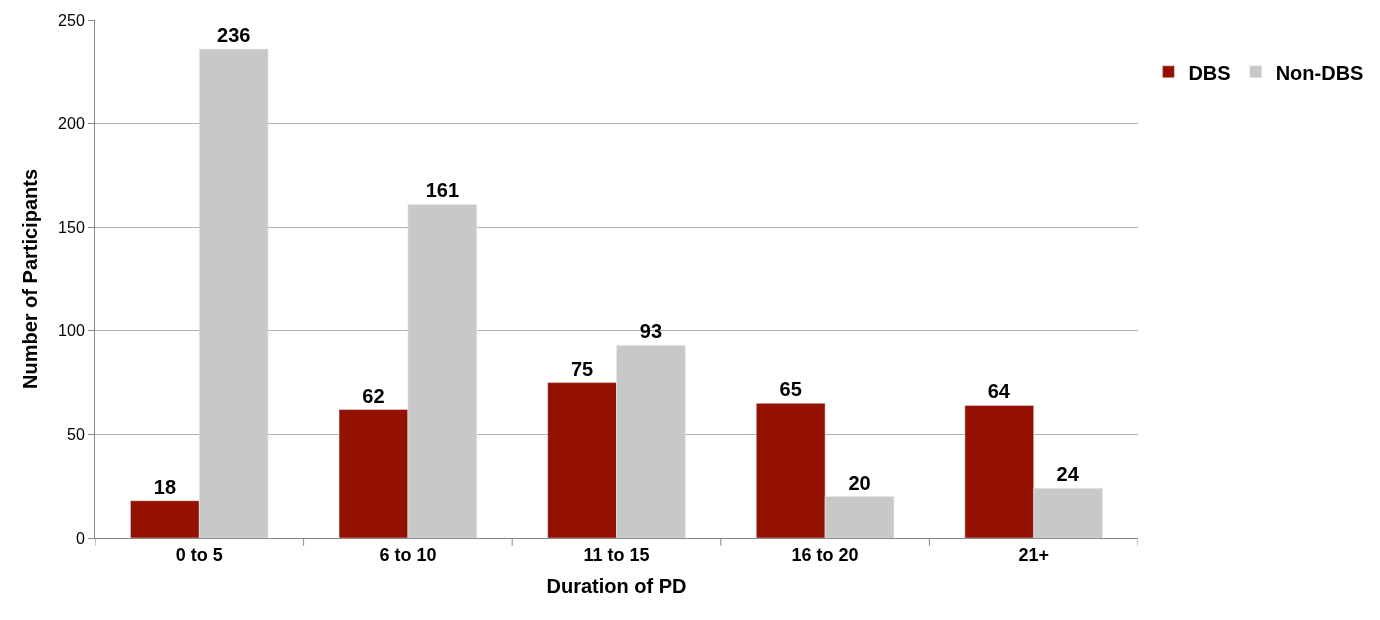  Describe the element at coordinates (582, 368) in the screenshot. I see `data-label: 75` at that location.